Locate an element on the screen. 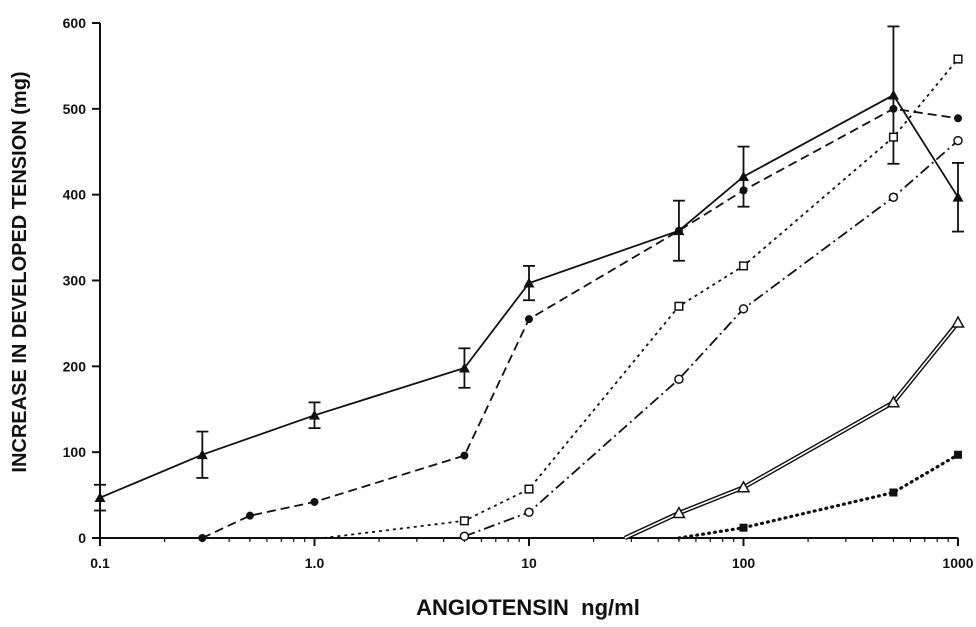  y-tick-label: 600 is located at coordinates (75, 23).